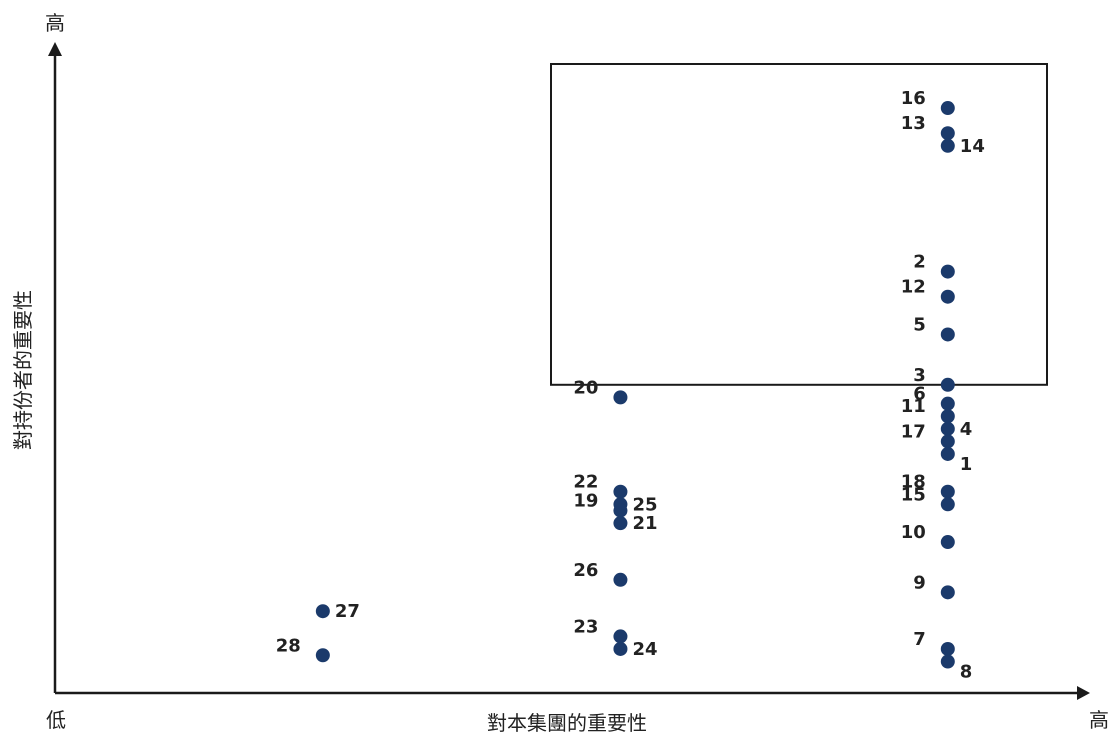 The image size is (1113, 736). I want to click on data-point-label-22: 22, so click(585, 482).